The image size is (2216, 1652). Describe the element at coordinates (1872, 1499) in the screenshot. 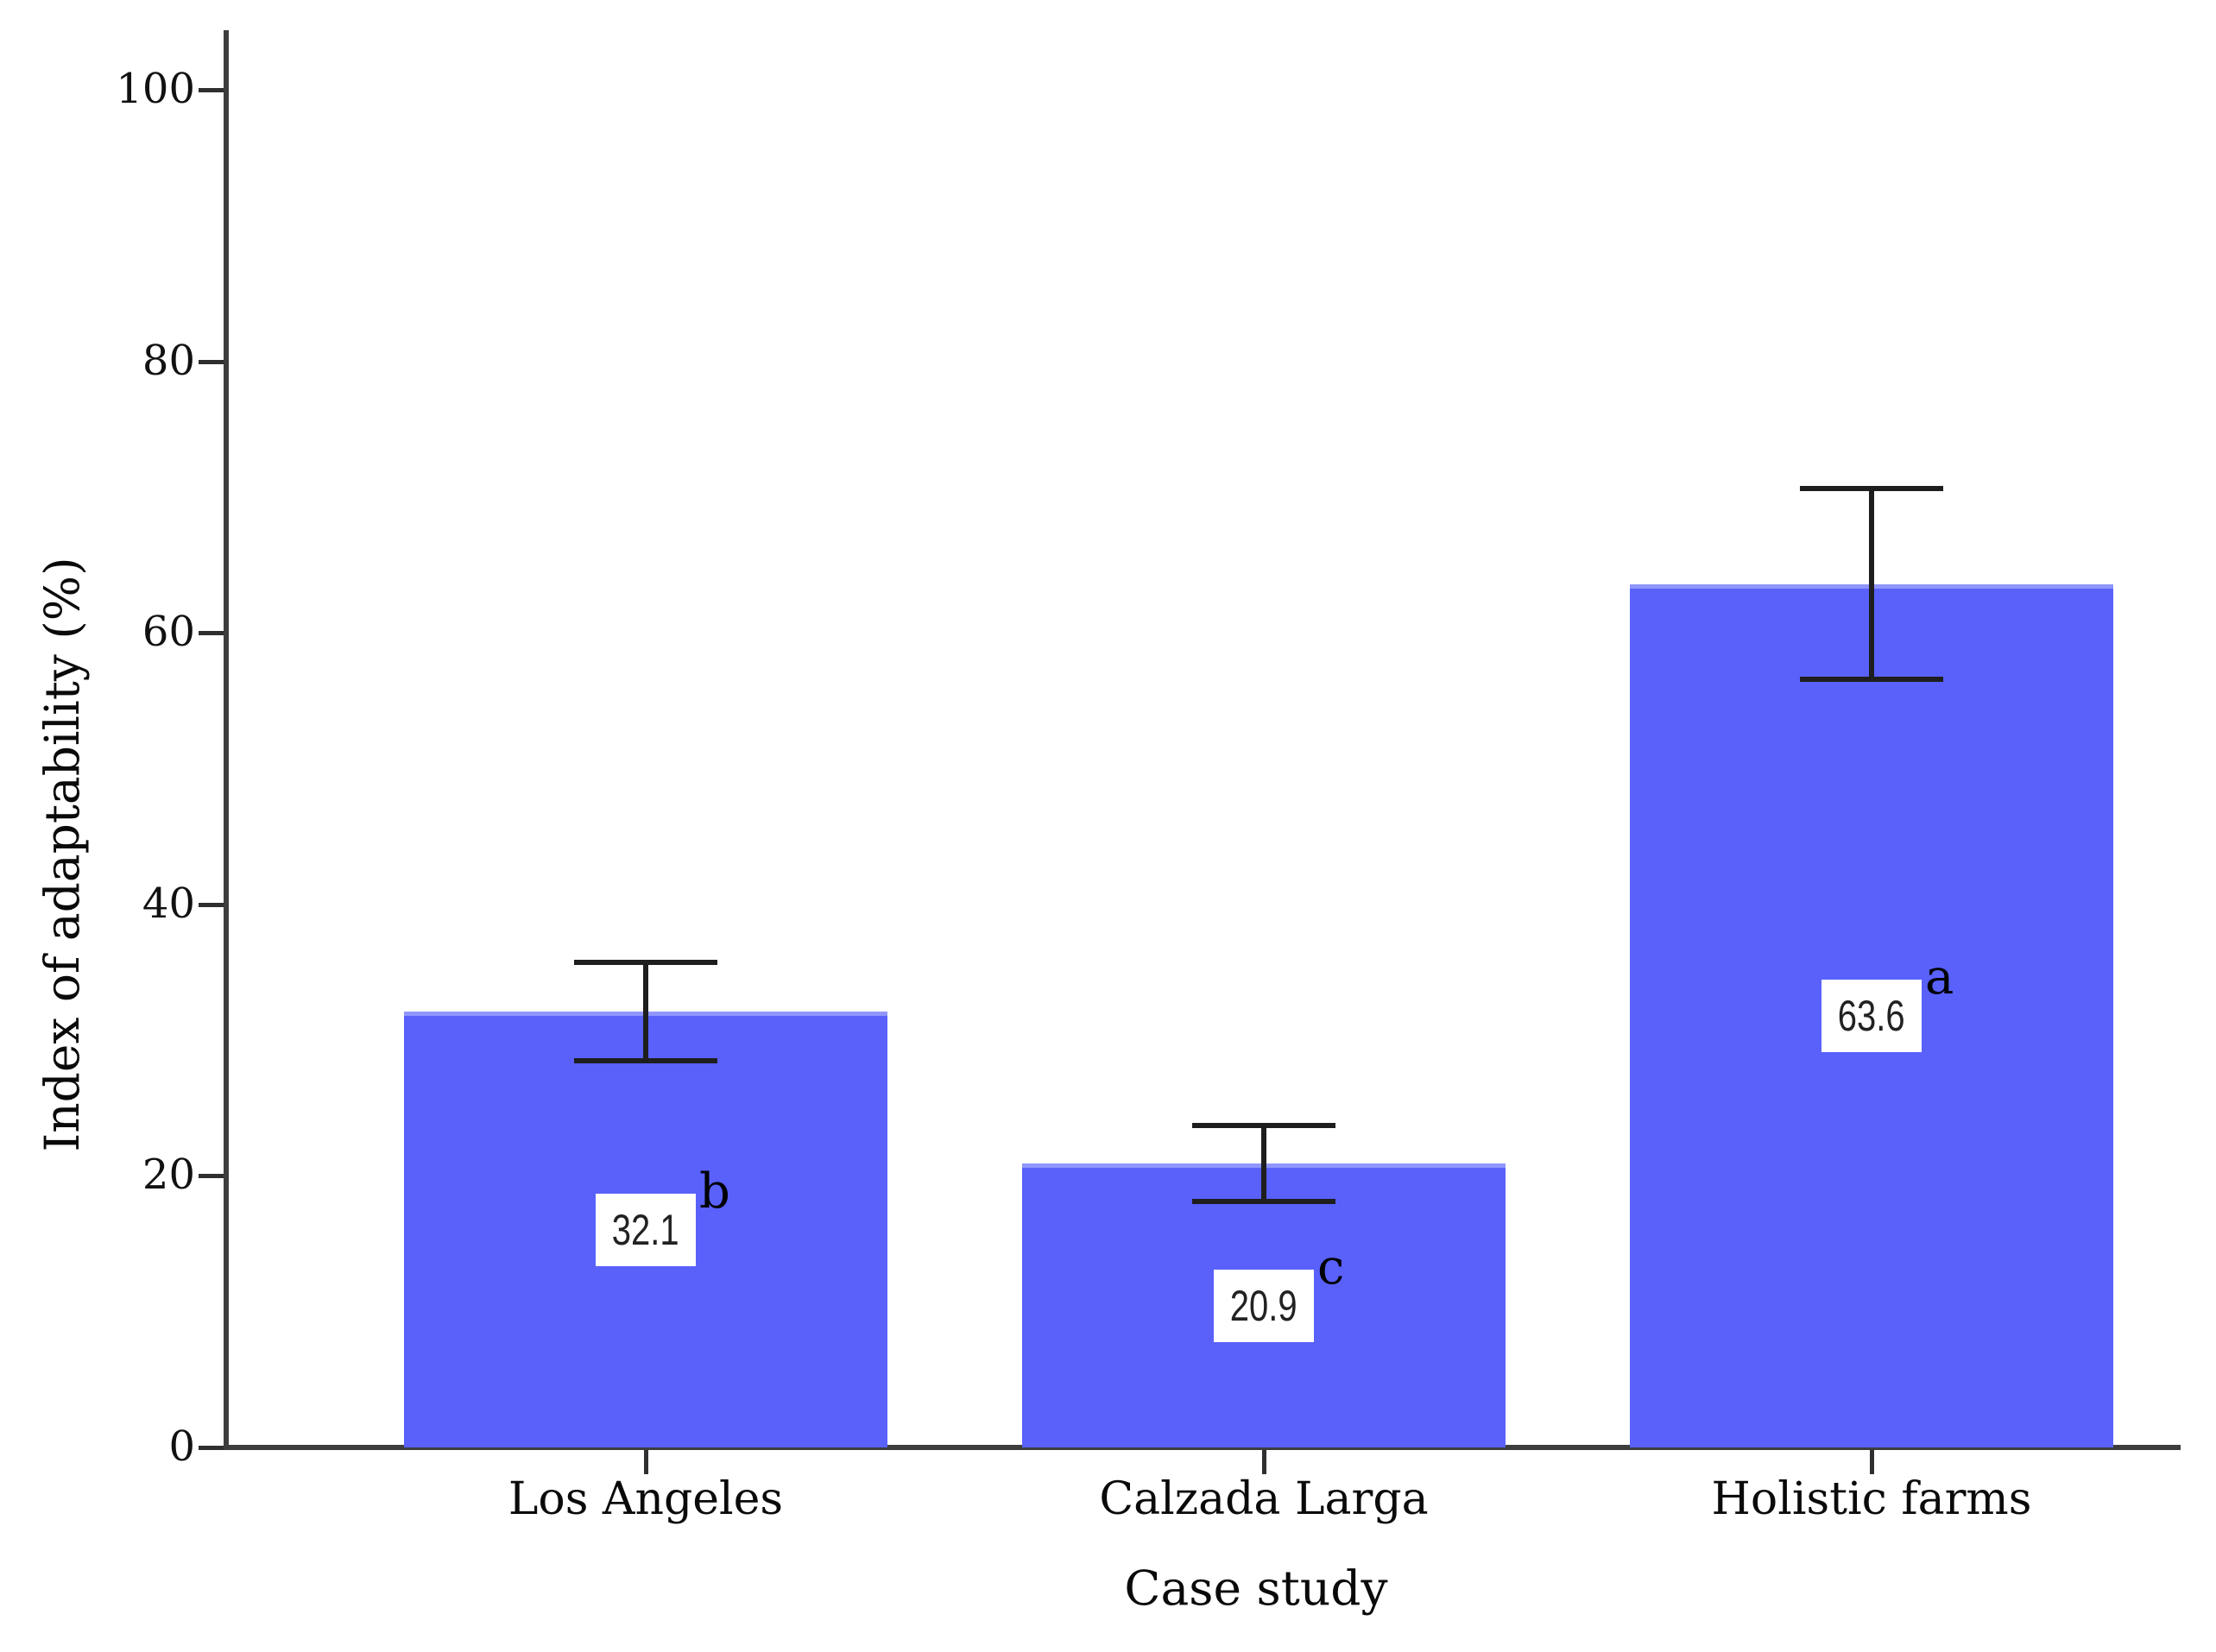

I see `x-category-label: Holistic farms` at that location.